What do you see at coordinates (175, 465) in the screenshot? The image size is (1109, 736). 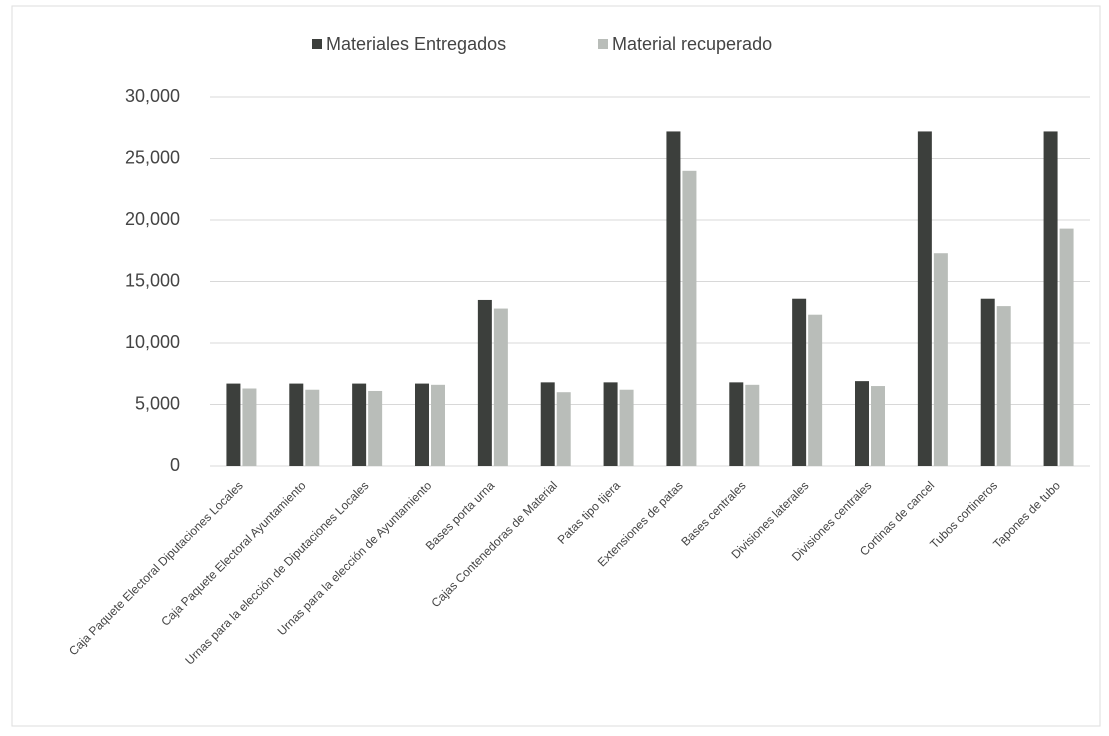 I see `y-tick-label: 0` at bounding box center [175, 465].